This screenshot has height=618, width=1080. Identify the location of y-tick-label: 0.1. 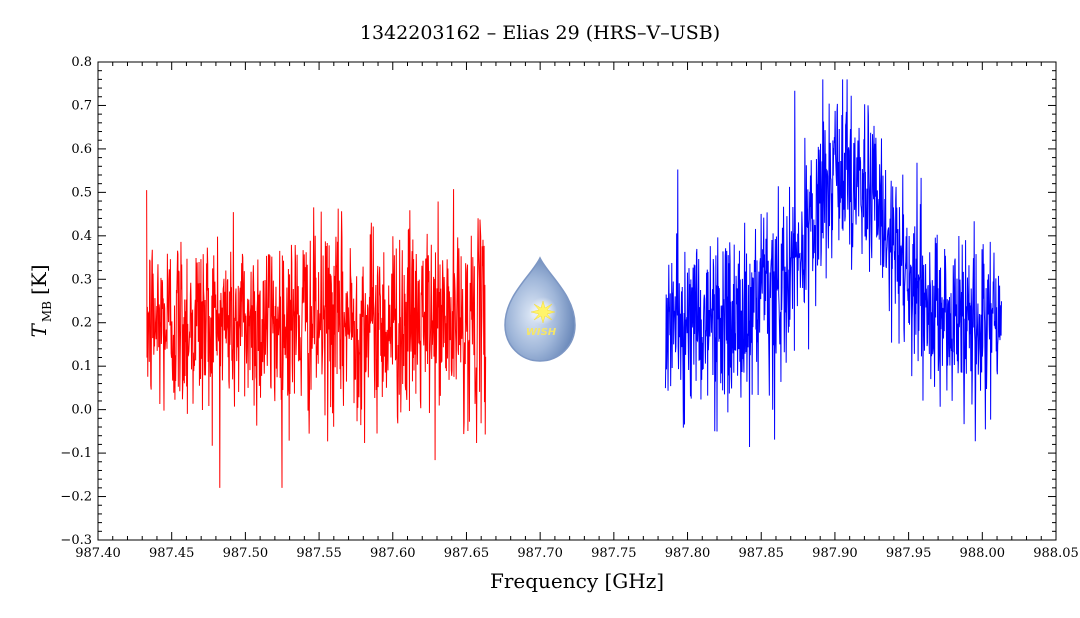
(81, 366).